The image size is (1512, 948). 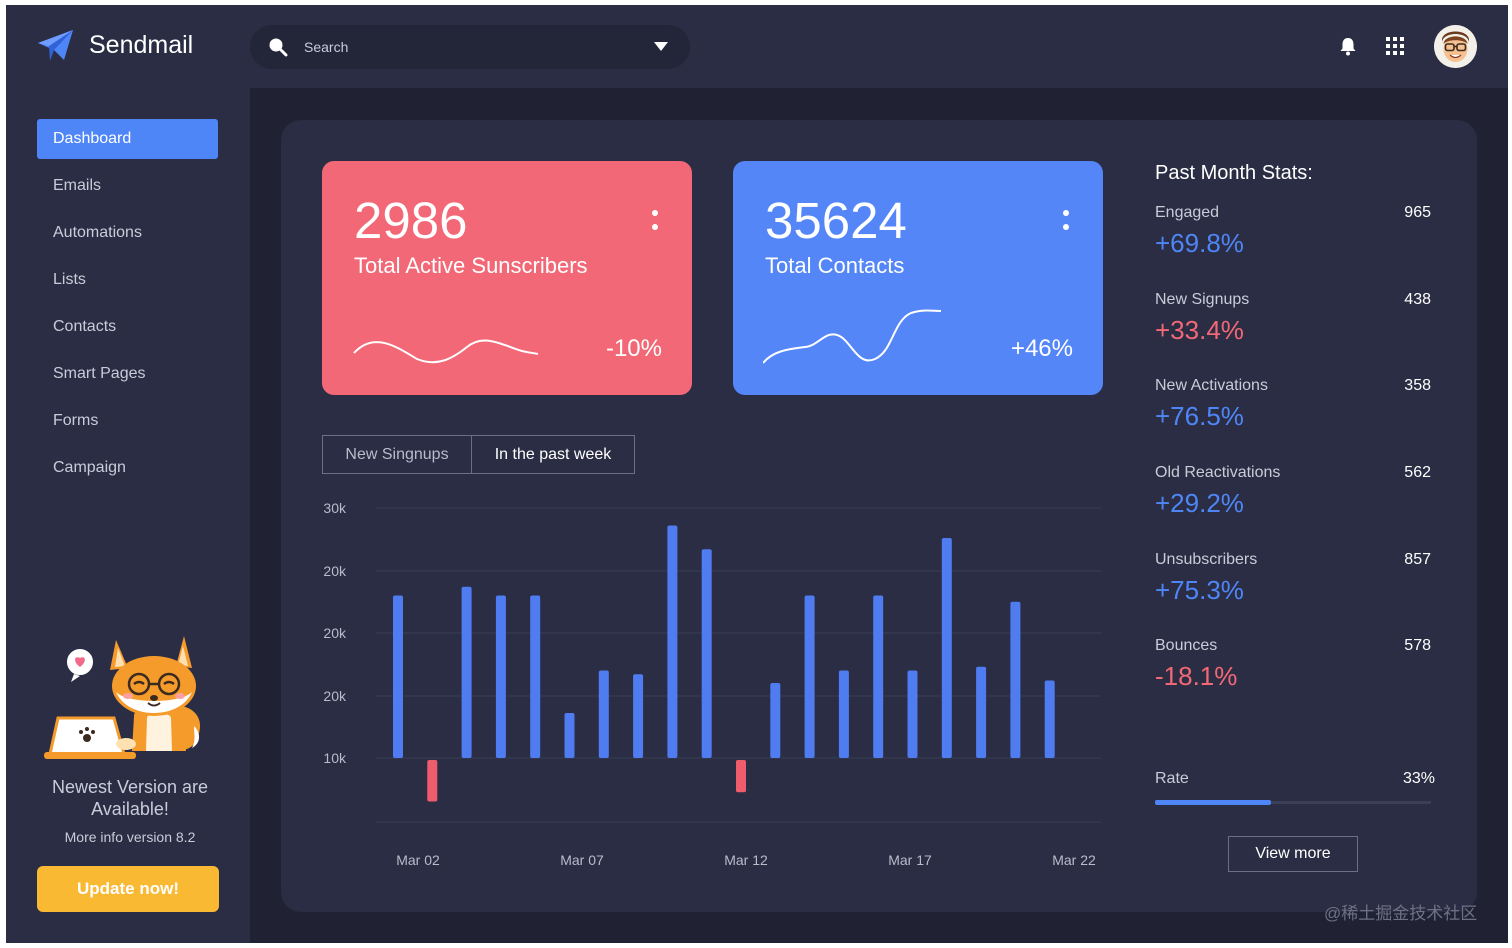 What do you see at coordinates (746, 860) in the screenshot?
I see `x-tick-label: Mar 12` at bounding box center [746, 860].